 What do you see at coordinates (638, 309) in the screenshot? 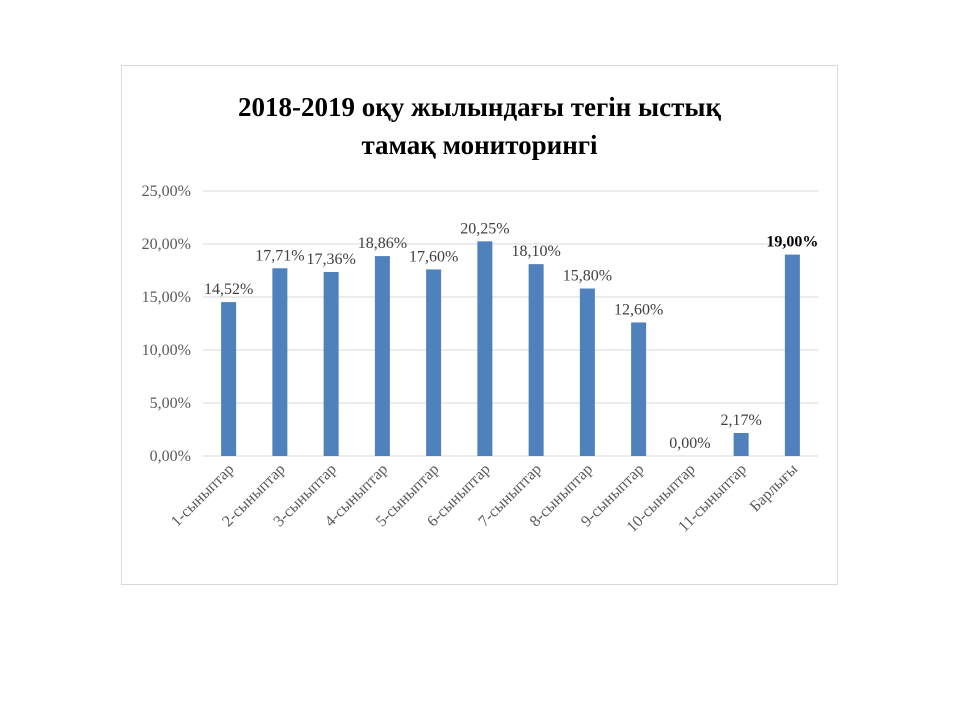
I see `data-label: 12,60%` at bounding box center [638, 309].